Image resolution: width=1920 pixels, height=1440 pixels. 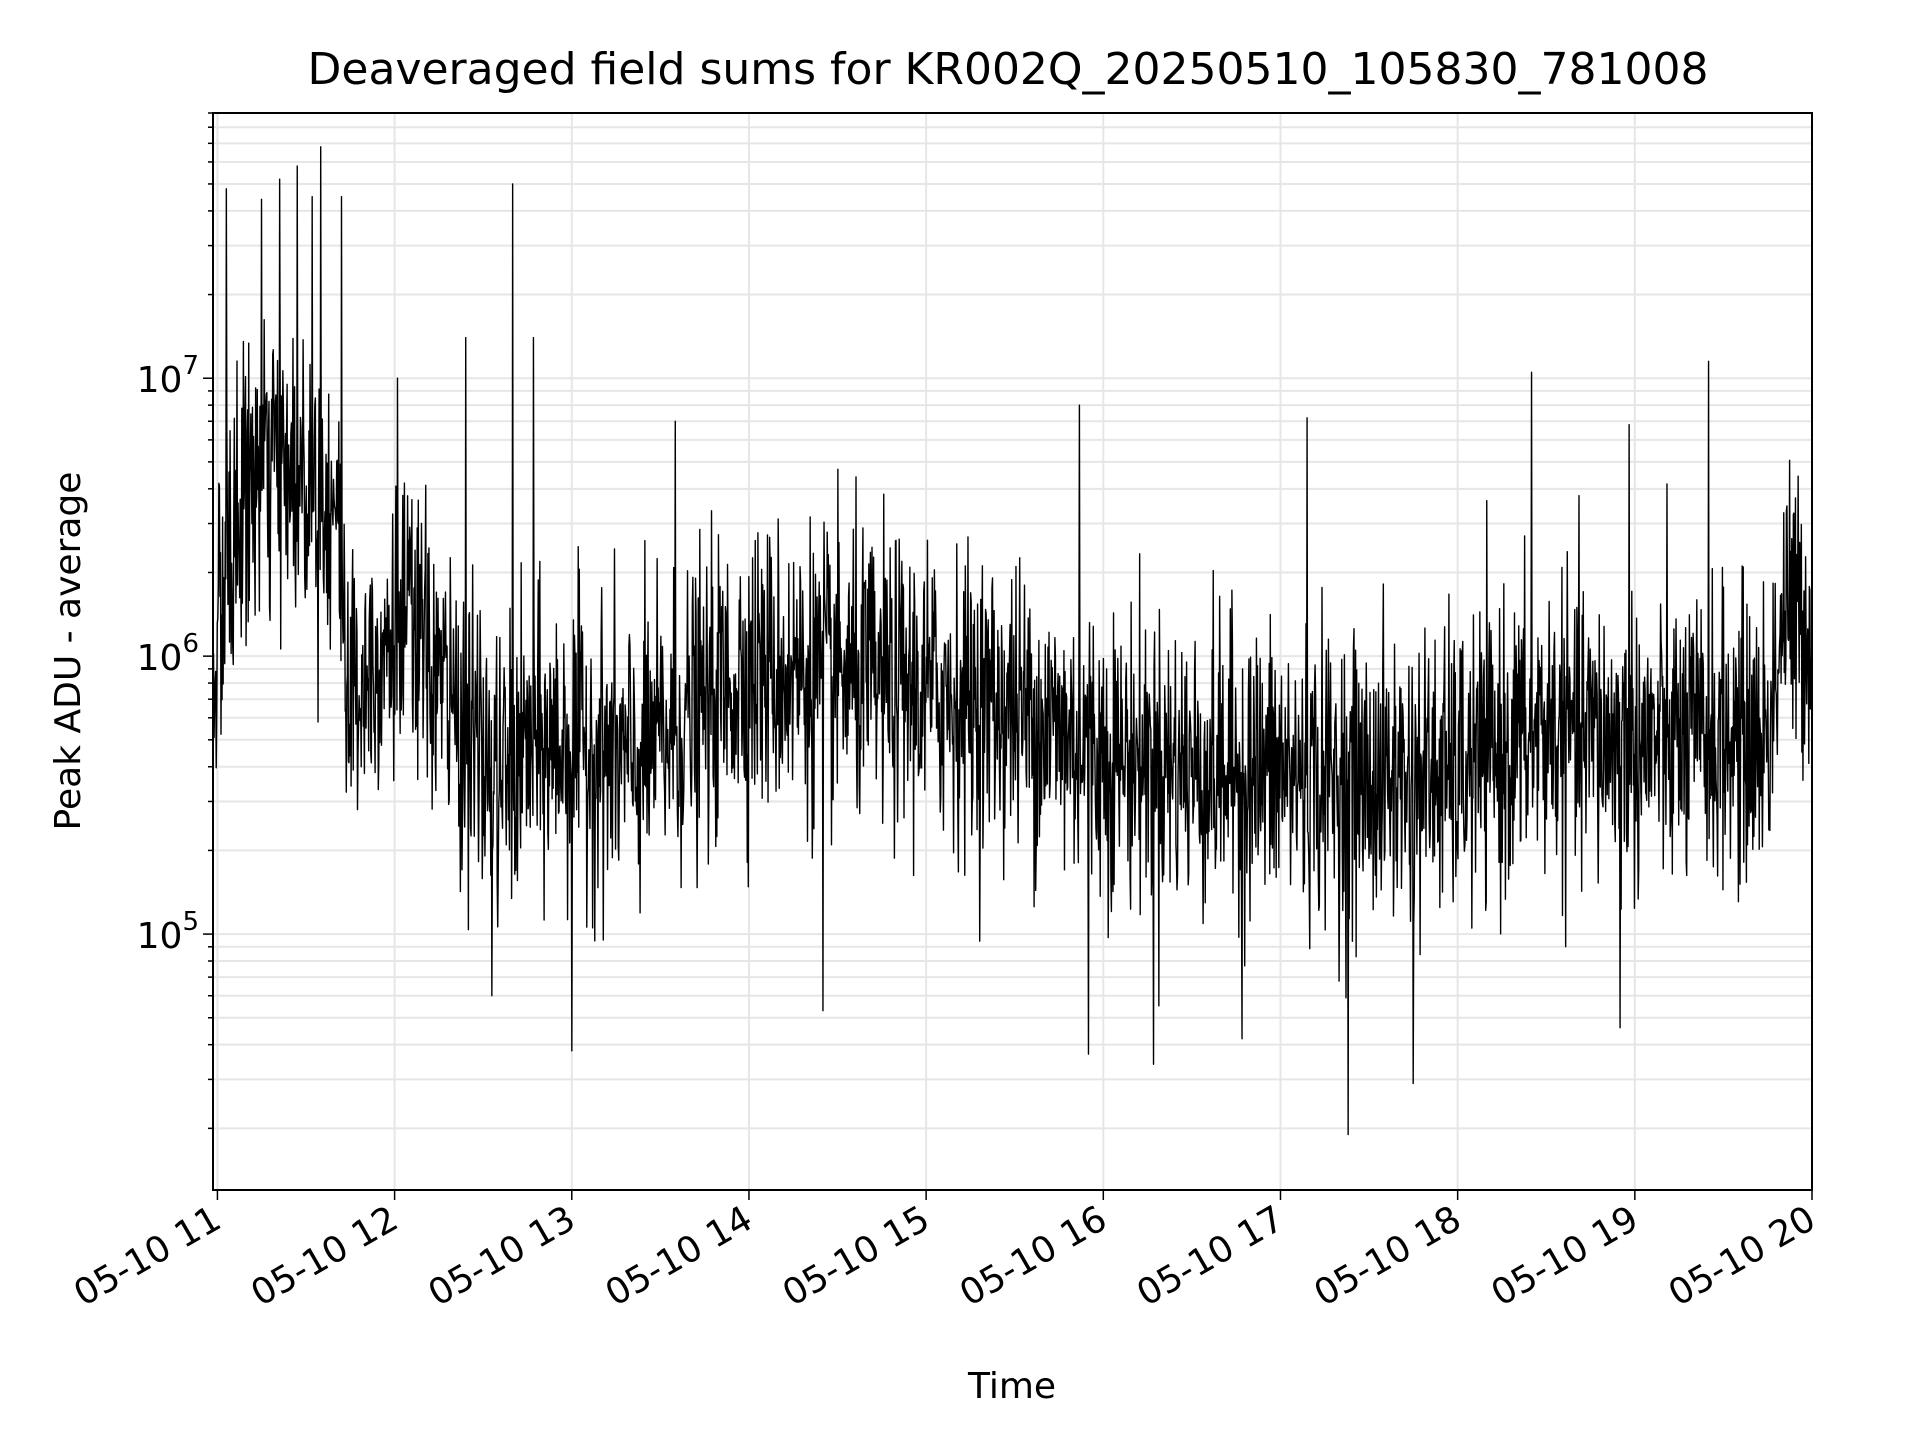 What do you see at coordinates (175, 621) in the screenshot?
I see `y-axis: 10⁵ 10⁶ 10⁷` at bounding box center [175, 621].